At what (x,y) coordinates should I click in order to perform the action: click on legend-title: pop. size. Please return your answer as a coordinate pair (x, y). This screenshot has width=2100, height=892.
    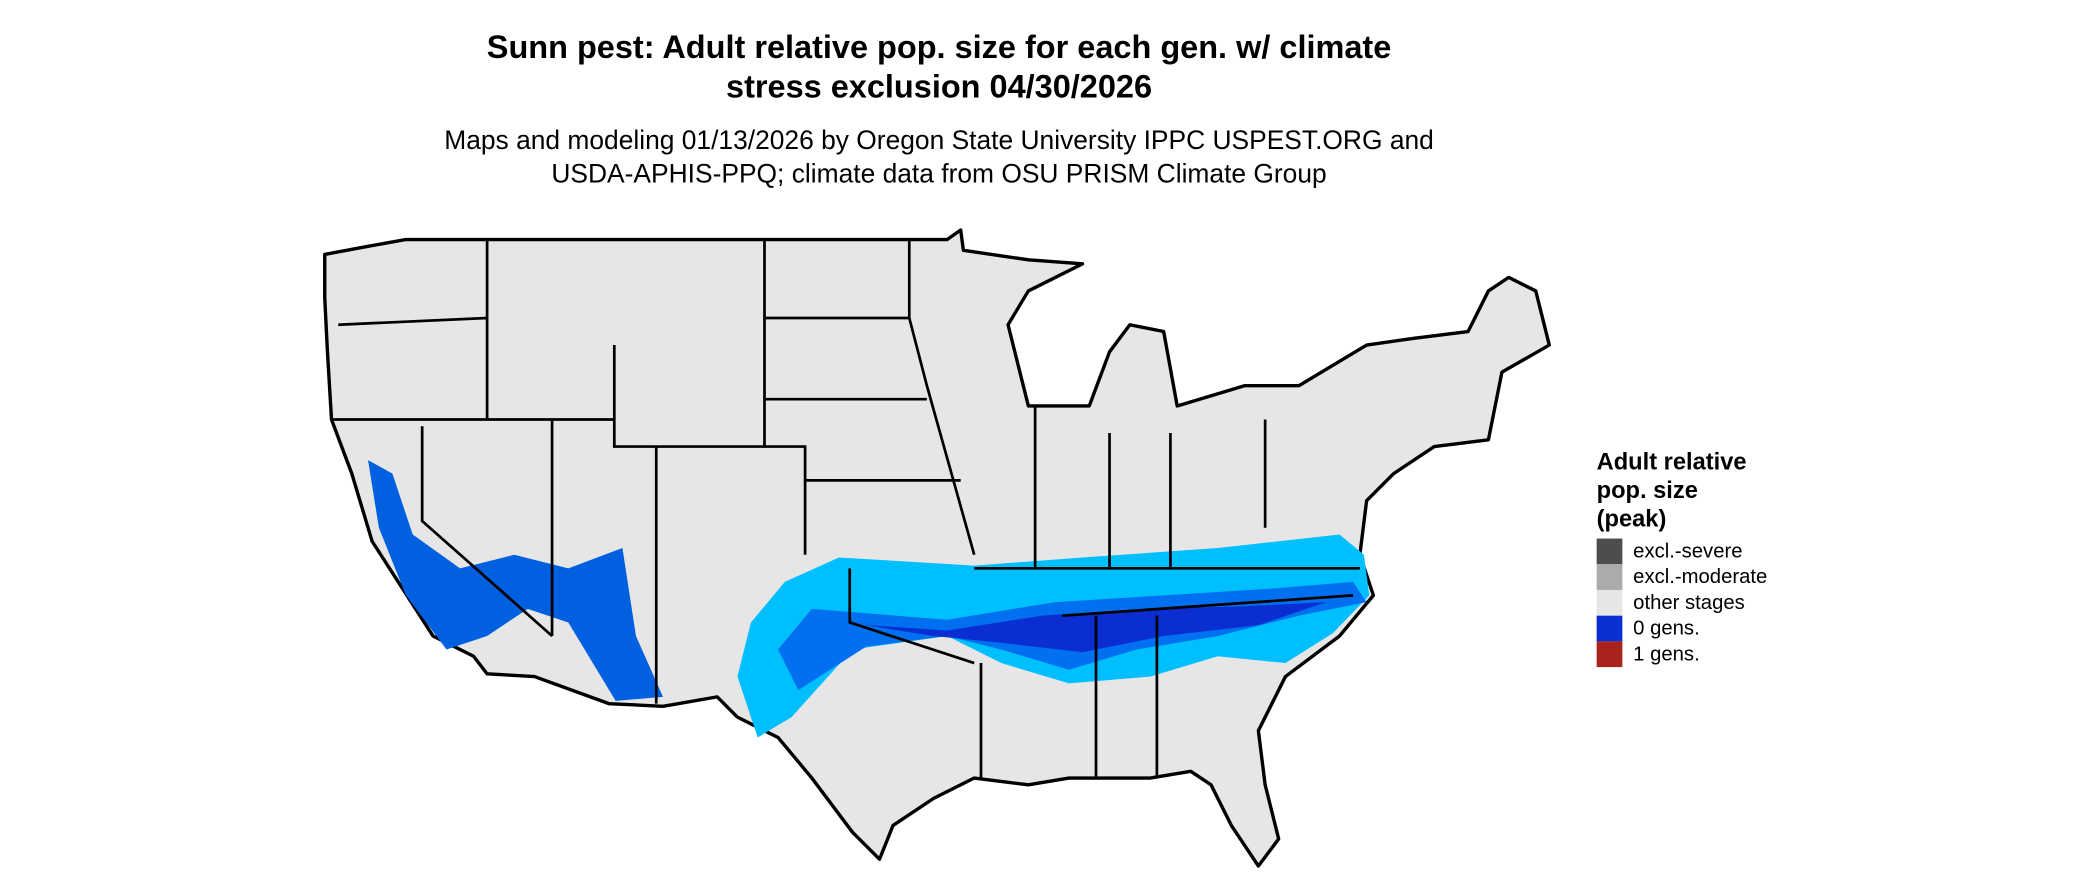
    Looking at the image, I should click on (1647, 491).